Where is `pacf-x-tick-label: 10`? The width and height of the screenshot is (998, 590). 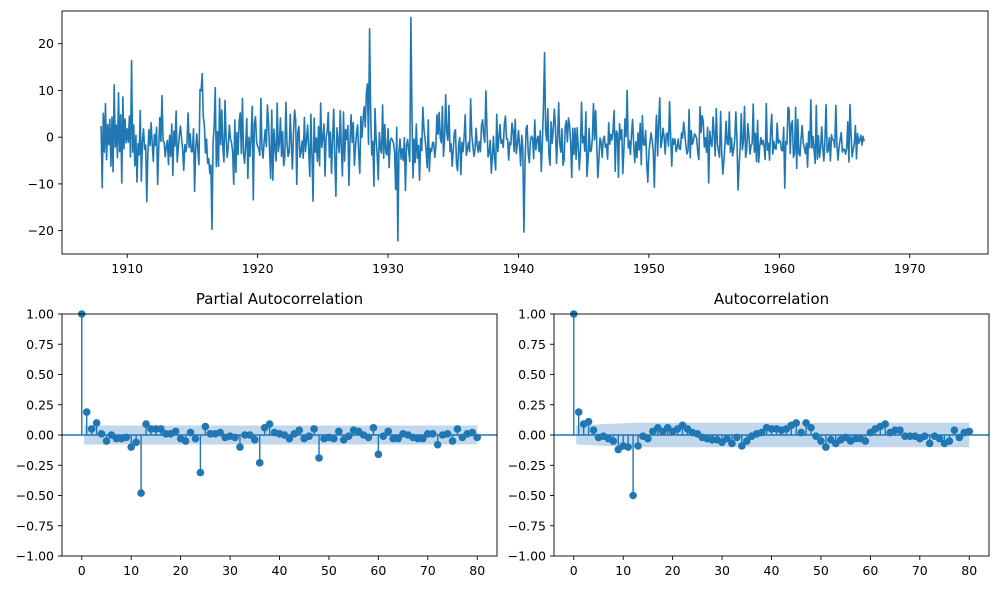
pacf-x-tick-label: 10 is located at coordinates (131, 570).